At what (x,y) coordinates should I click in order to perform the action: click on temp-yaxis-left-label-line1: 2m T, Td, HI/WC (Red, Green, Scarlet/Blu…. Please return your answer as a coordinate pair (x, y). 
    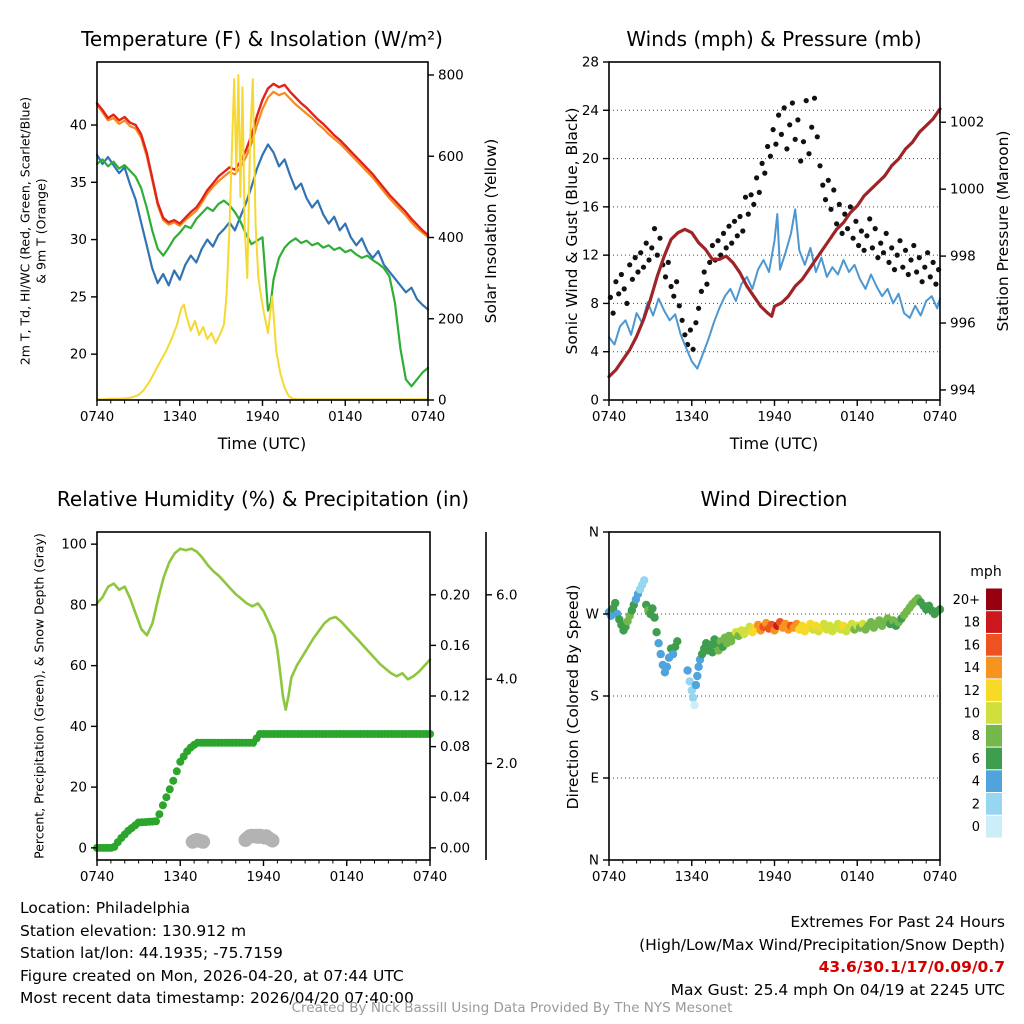
    Looking at the image, I should click on (25, 231).